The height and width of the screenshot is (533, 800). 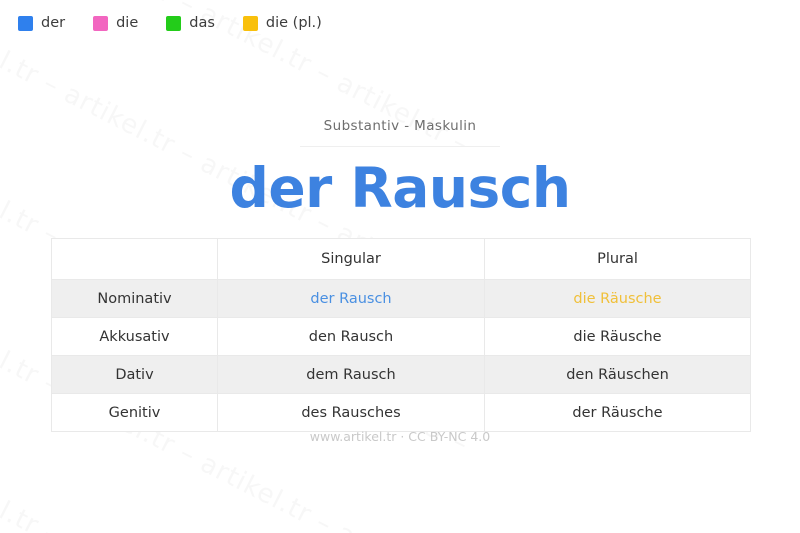 I want to click on footer-credit: www.artikel.tr · CC BY-NC 4.0, so click(x=400, y=436).